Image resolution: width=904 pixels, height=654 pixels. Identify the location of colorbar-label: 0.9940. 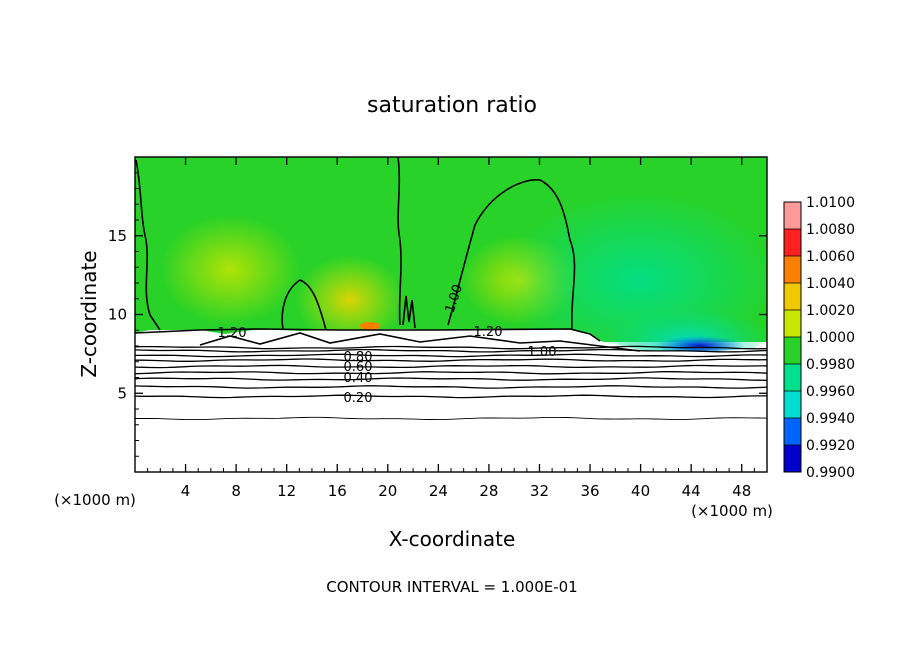
(830, 419).